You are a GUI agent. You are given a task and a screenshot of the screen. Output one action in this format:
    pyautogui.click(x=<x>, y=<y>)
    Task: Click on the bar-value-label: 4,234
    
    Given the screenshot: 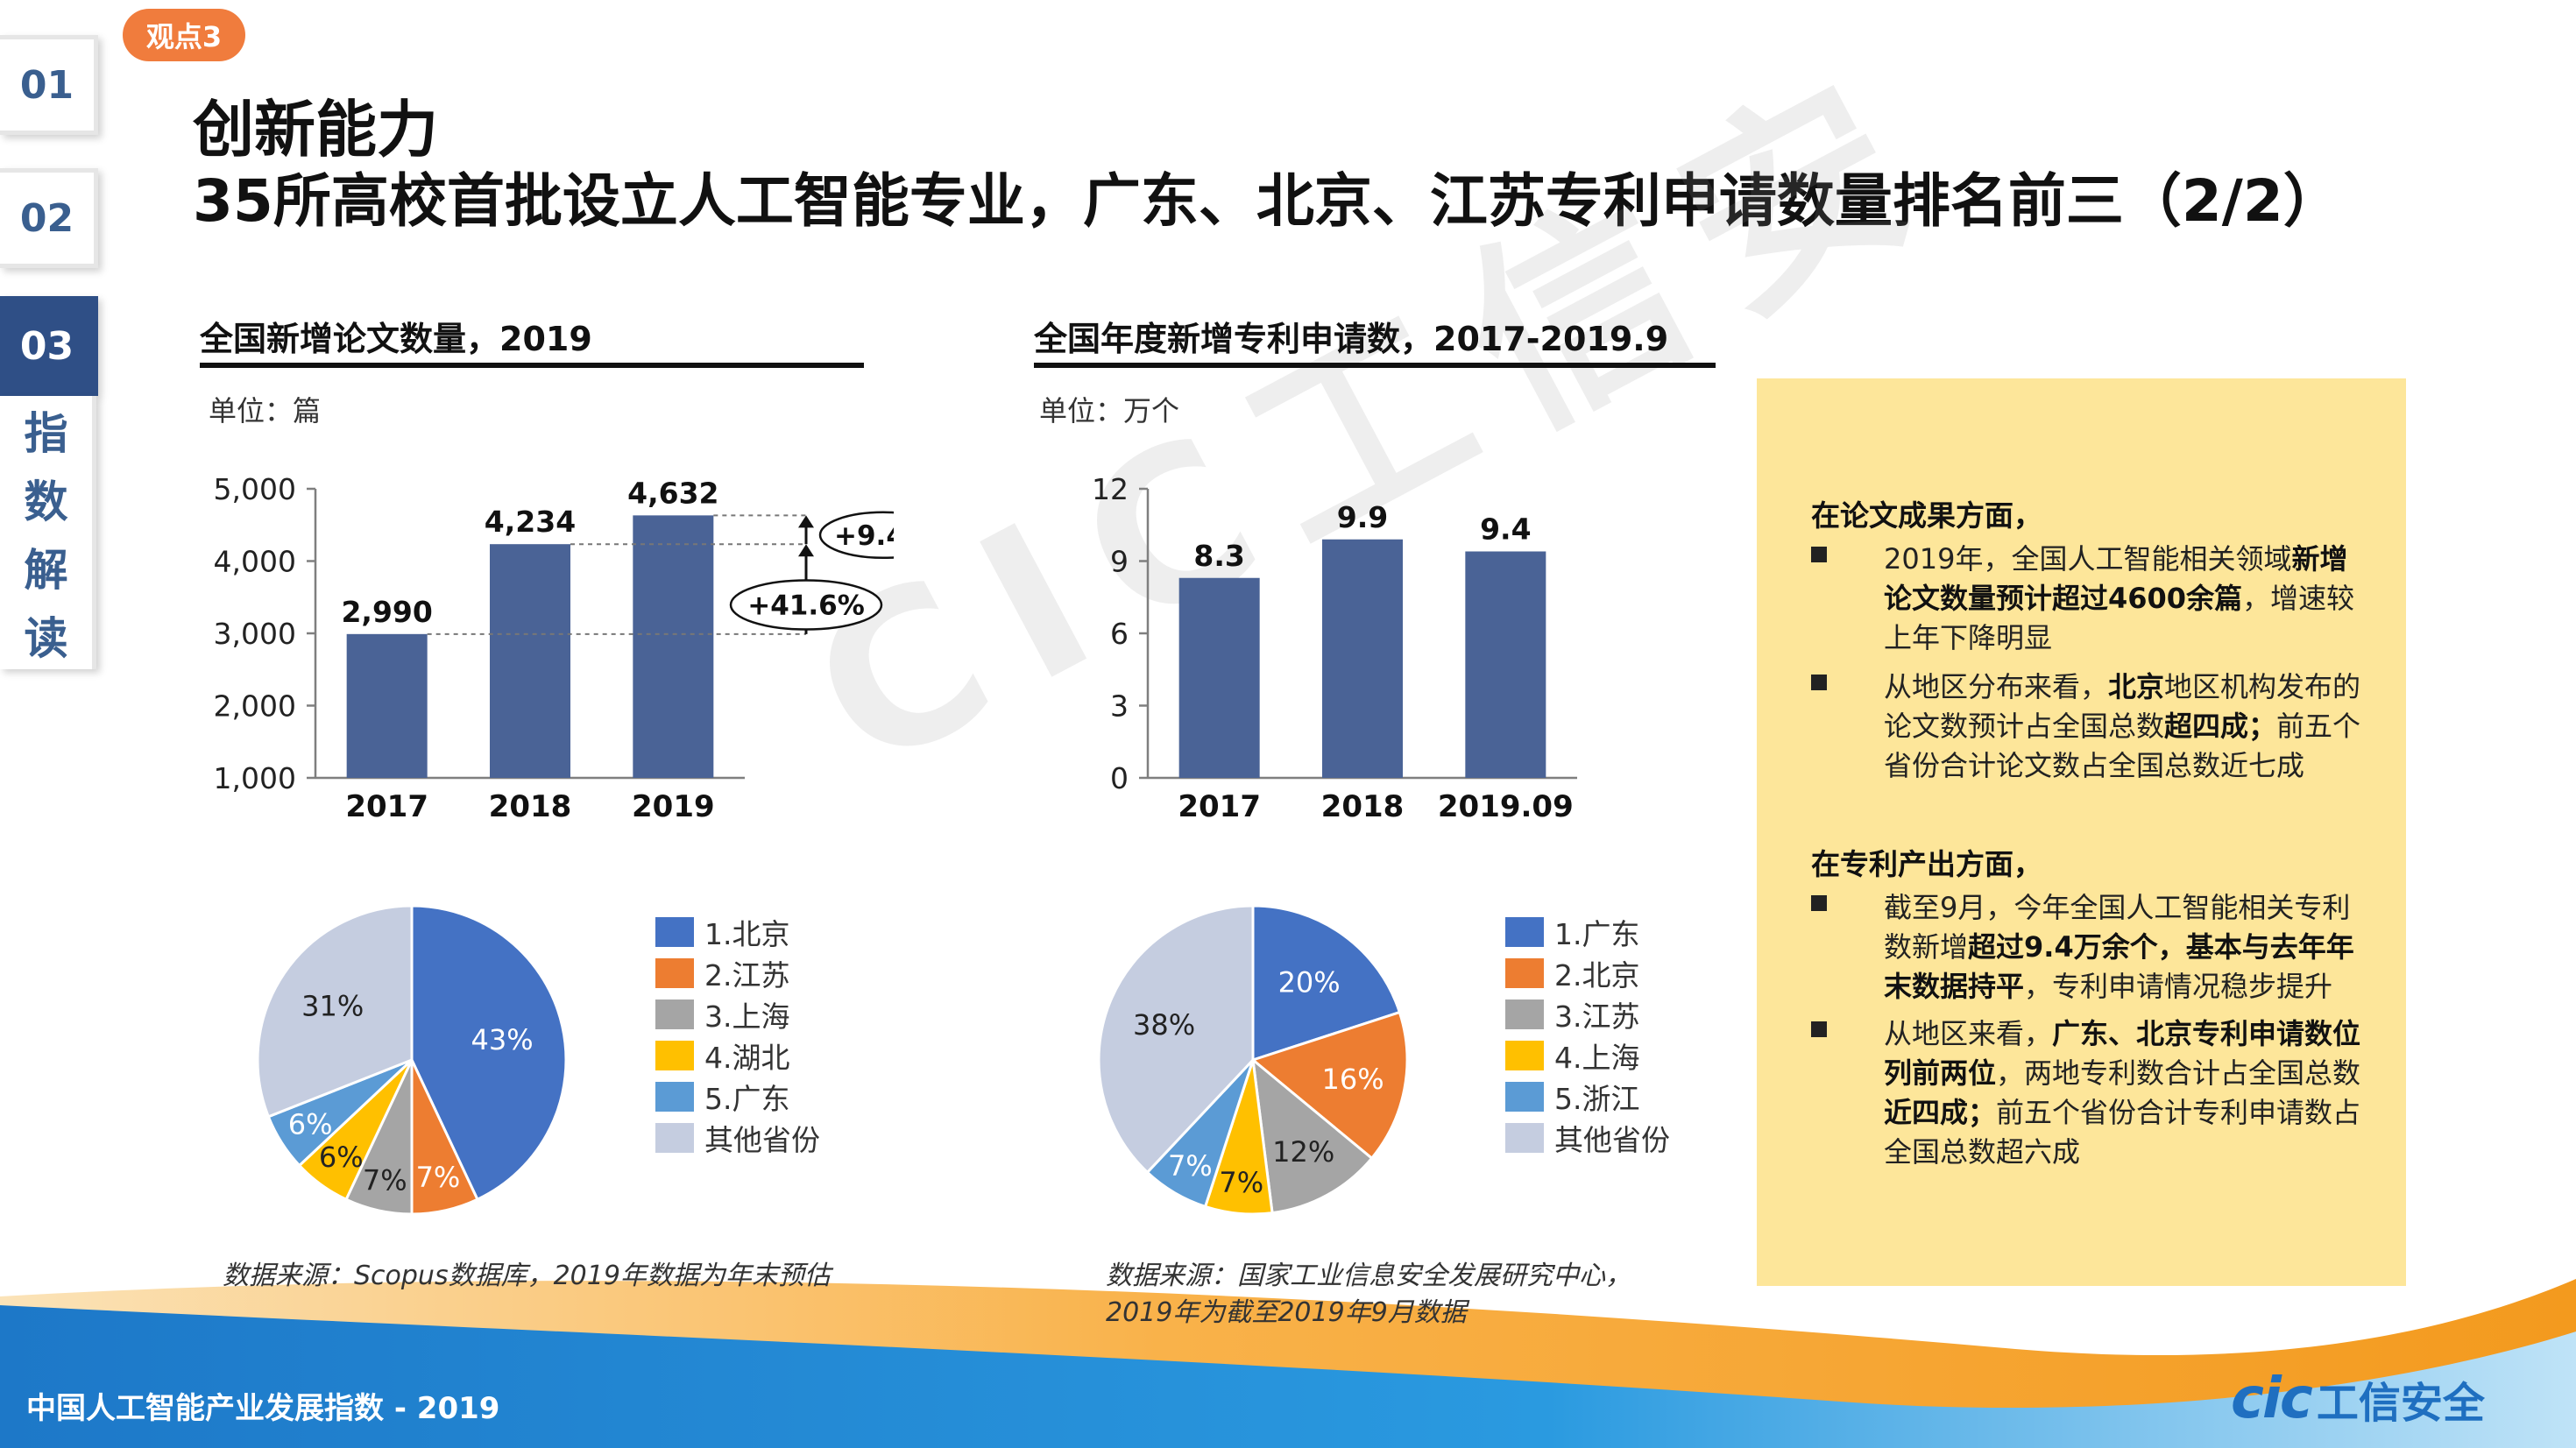 What is the action you would take?
    pyautogui.click(x=530, y=522)
    